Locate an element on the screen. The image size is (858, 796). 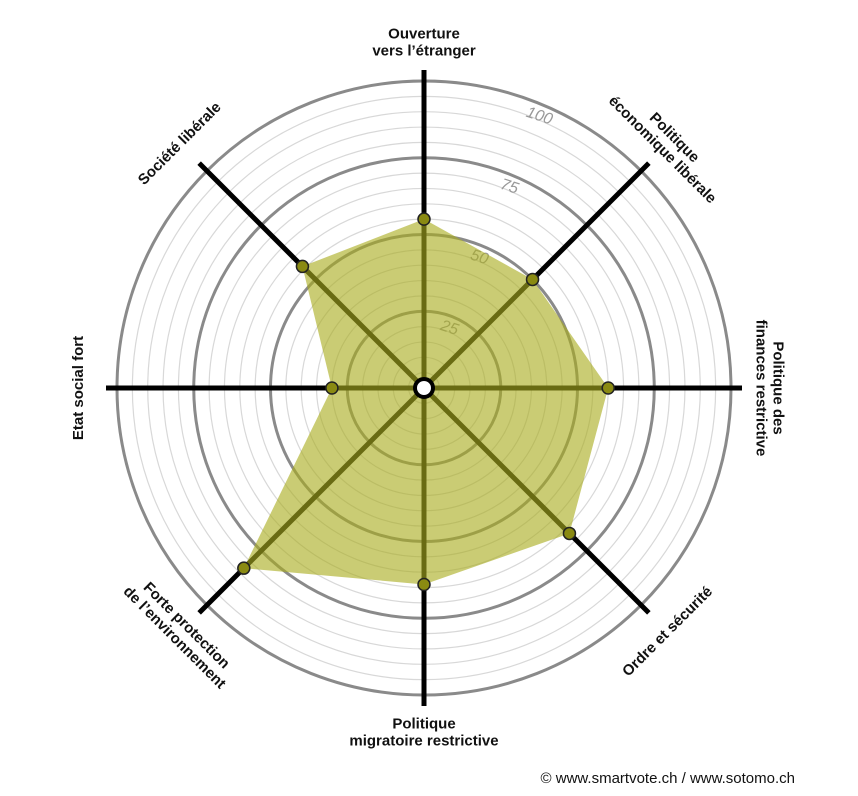
footer: © www.smartvote.ch / www.sotomo.ch is located at coordinates (668, 778).